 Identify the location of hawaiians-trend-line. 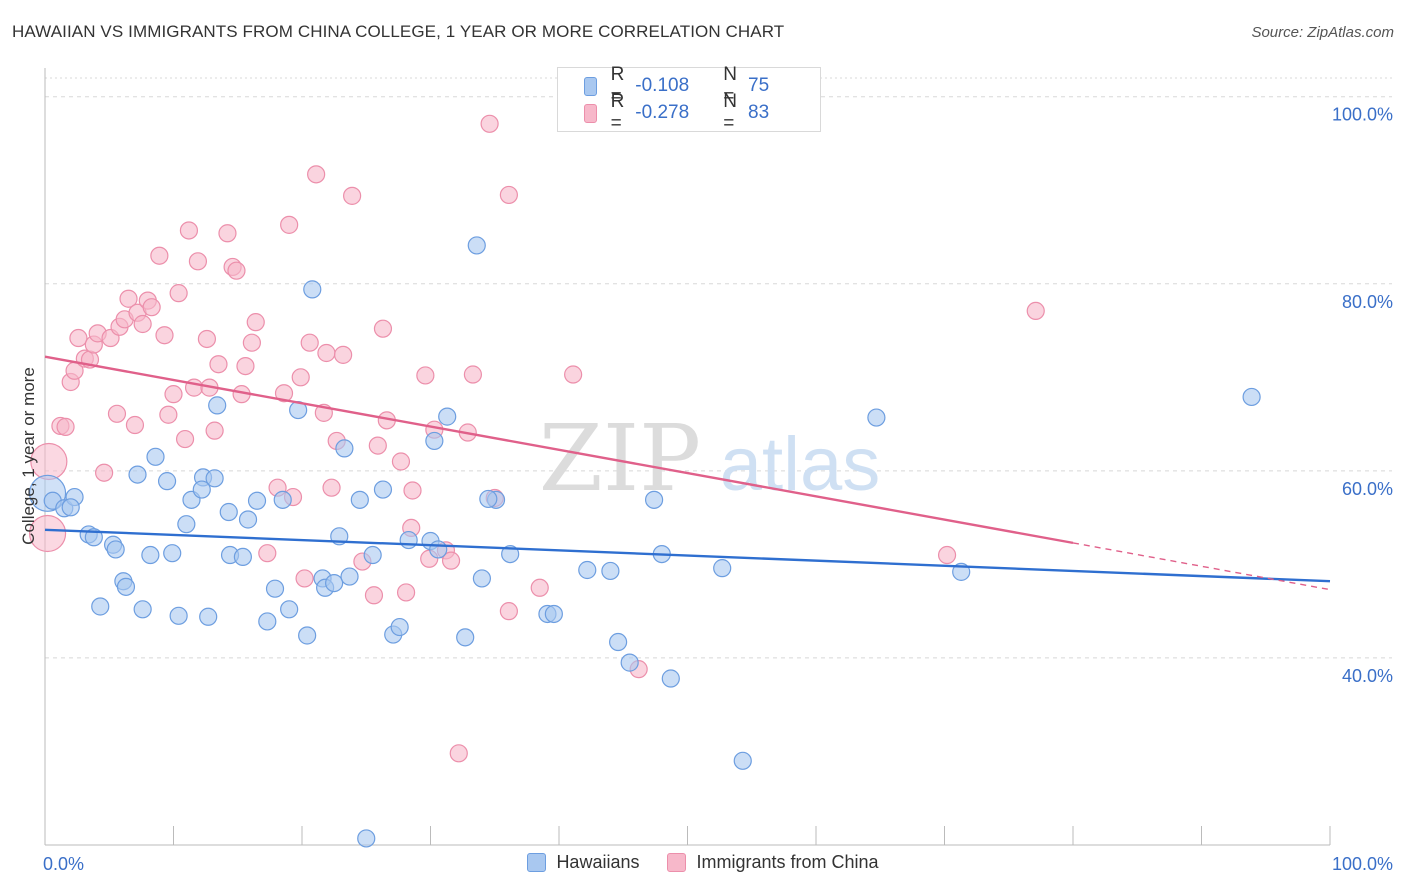
(687, 555).